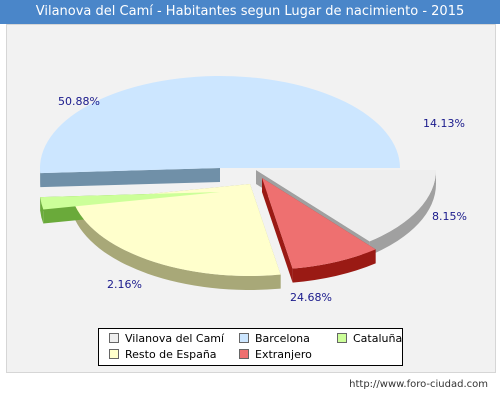  I want to click on pie-slice-vilanova-del-cam-, so click(346, 206).